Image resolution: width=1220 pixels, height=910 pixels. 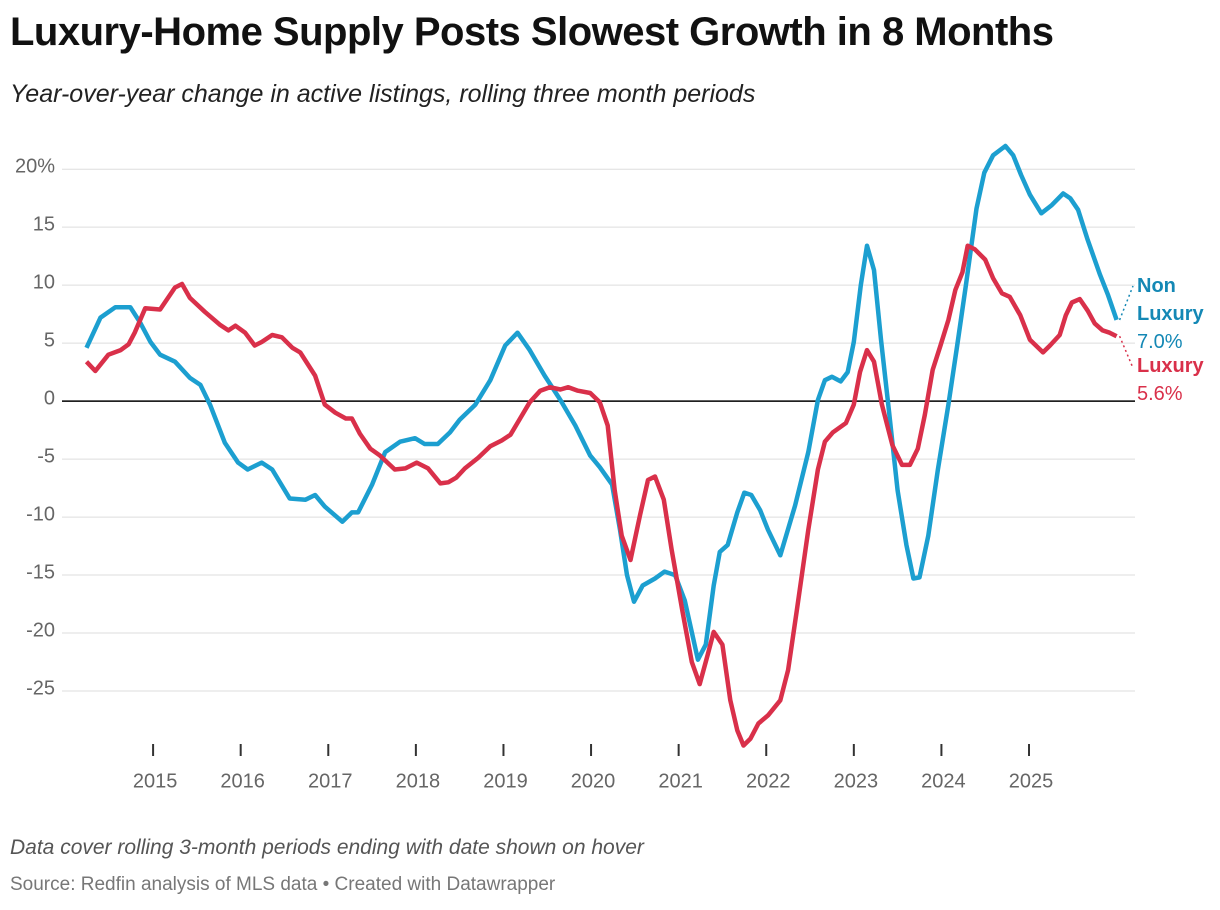 I want to click on series-label: Luxury 5.6%, so click(x=1177, y=380).